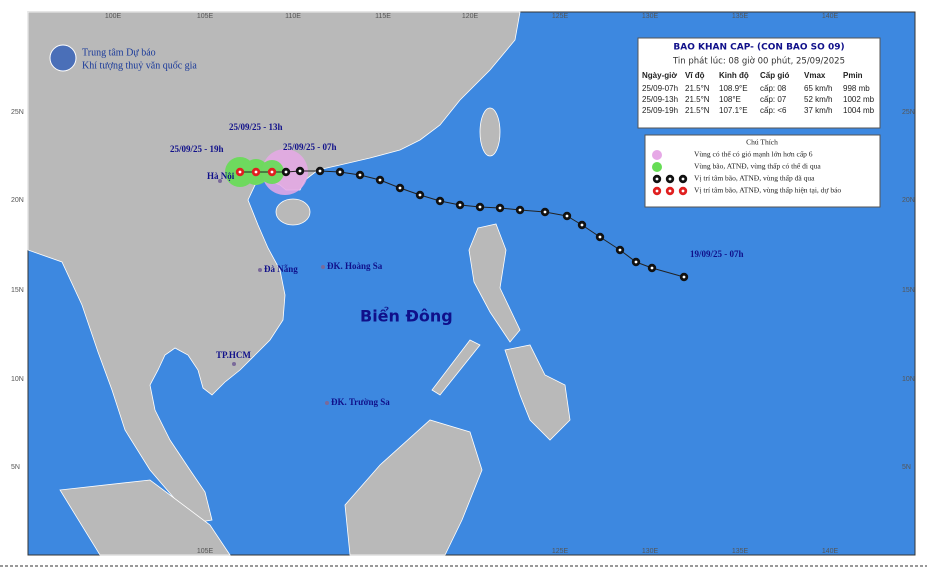  Describe the element at coordinates (221, 176) in the screenshot. I see `place-label: Hà Nội` at that location.